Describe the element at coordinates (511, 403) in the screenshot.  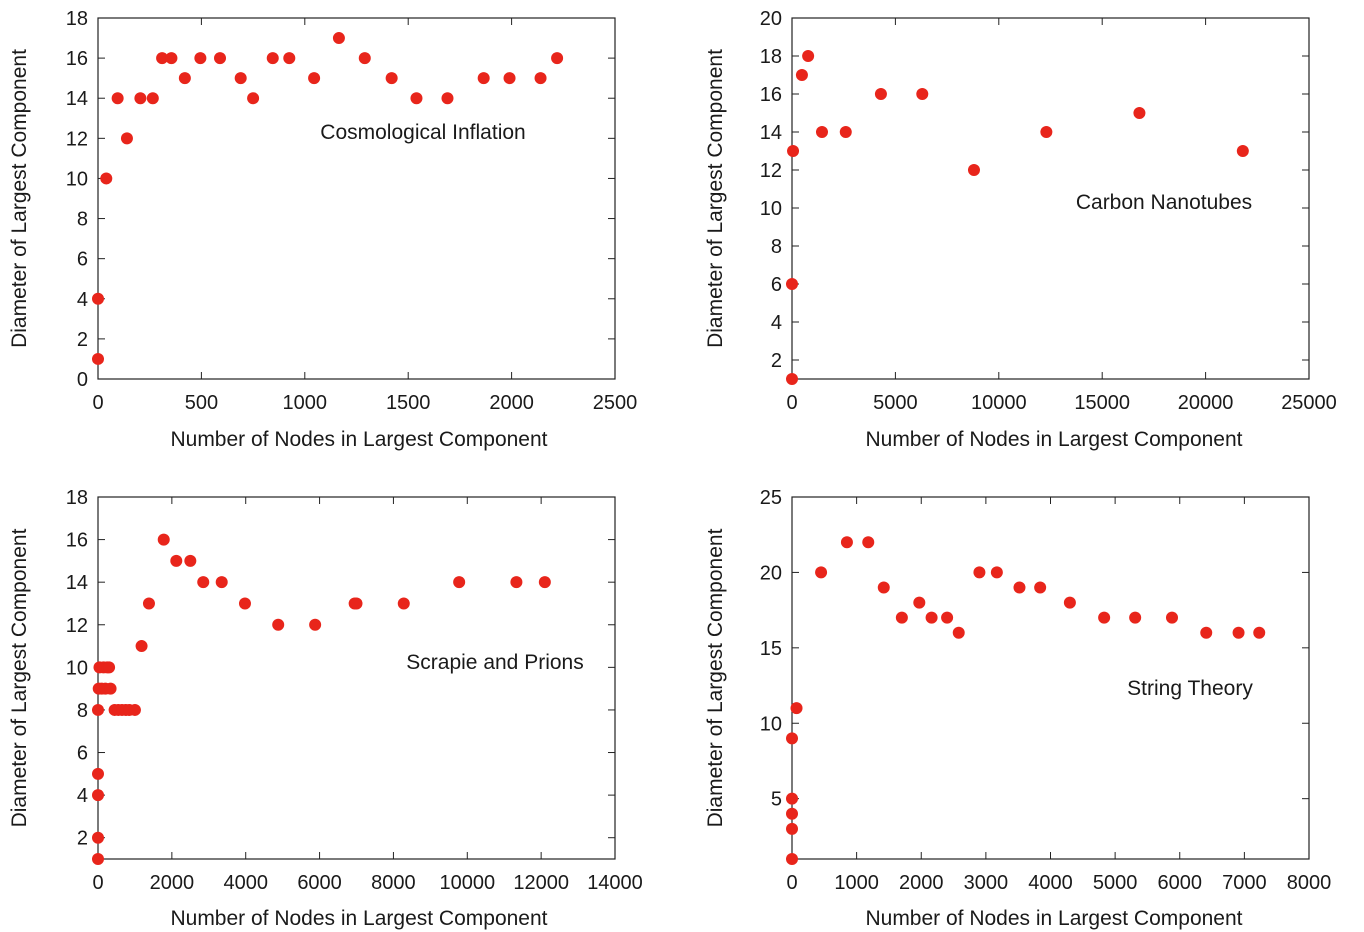
I see `x-tick-label: 2000` at that location.